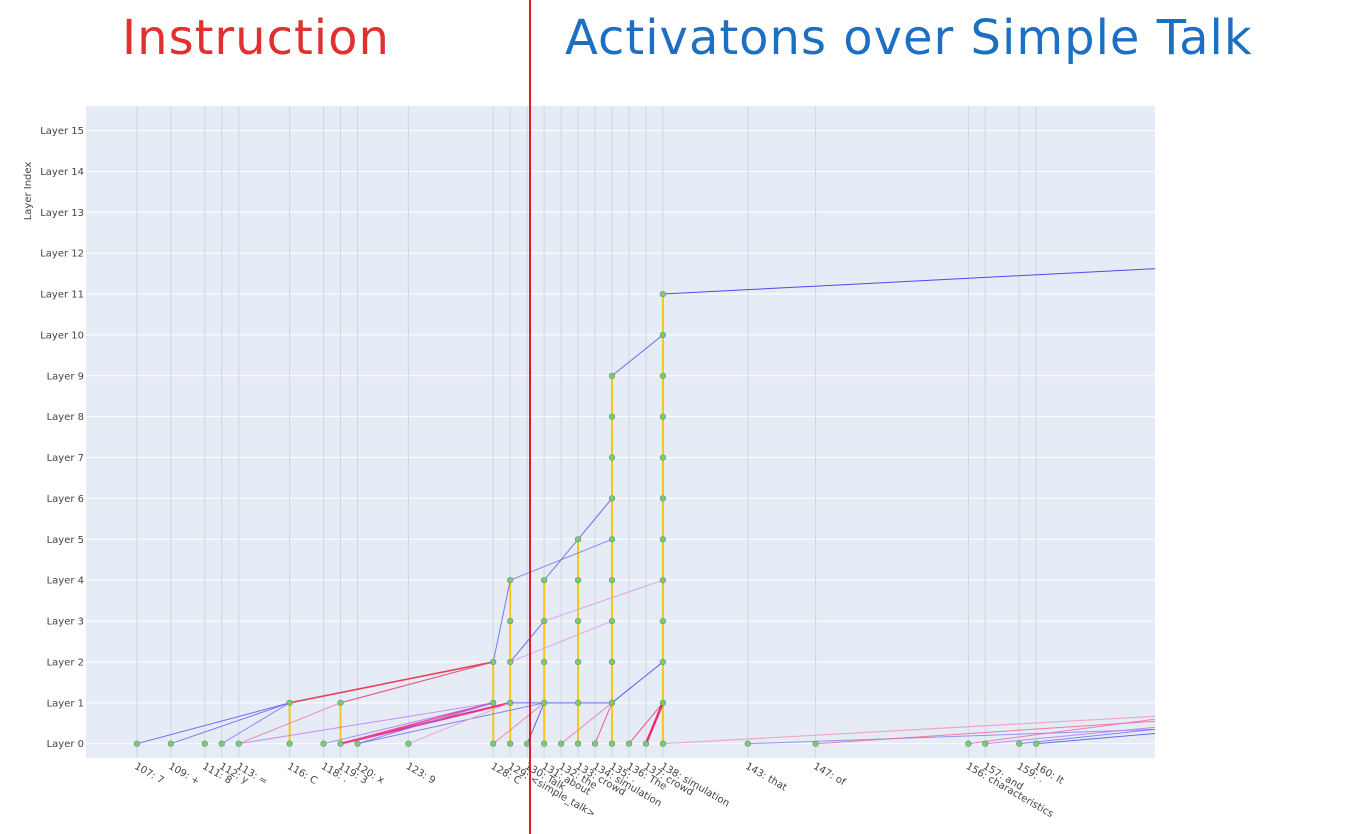 The width and height of the screenshot is (1355, 834). What do you see at coordinates (65, 458) in the screenshot?
I see `y-tick-label: Layer 7` at bounding box center [65, 458].